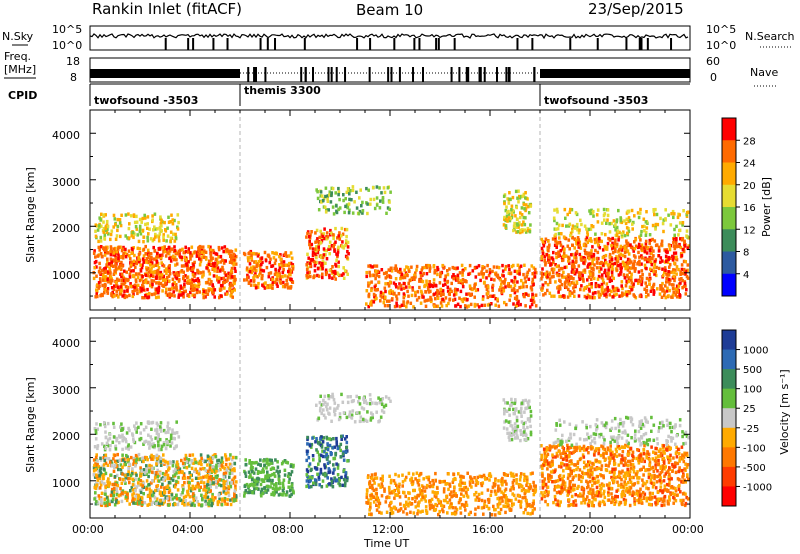  What do you see at coordinates (66, 228) in the screenshot?
I see `power-ytick-2000: 2000` at bounding box center [66, 228].